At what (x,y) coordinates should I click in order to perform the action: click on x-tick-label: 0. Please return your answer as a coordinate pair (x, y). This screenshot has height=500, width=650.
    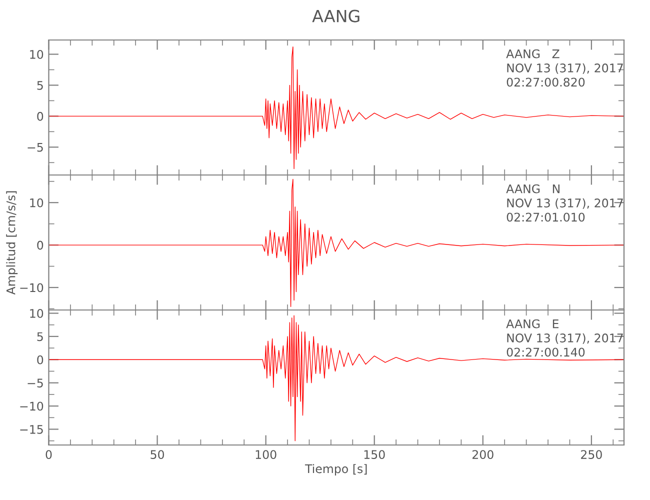
    Looking at the image, I should click on (49, 454).